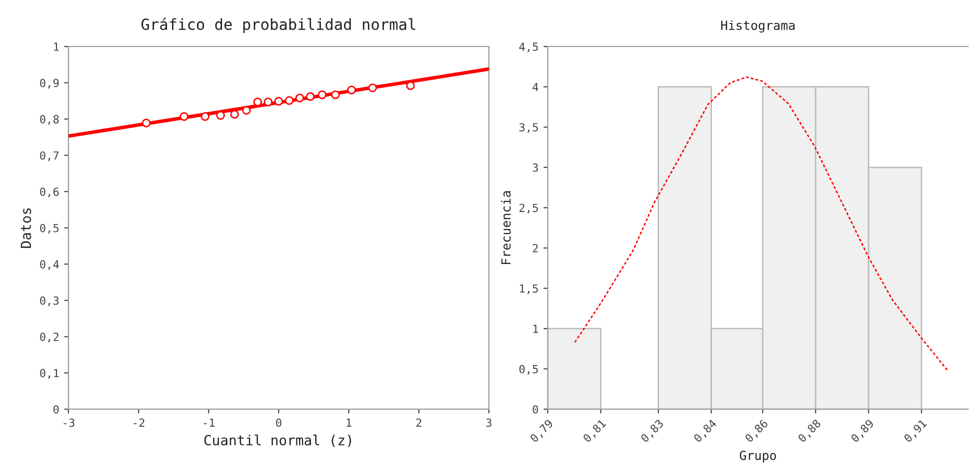  What do you see at coordinates (49, 373) in the screenshot?
I see `y-tick-label: 0,1` at bounding box center [49, 373].